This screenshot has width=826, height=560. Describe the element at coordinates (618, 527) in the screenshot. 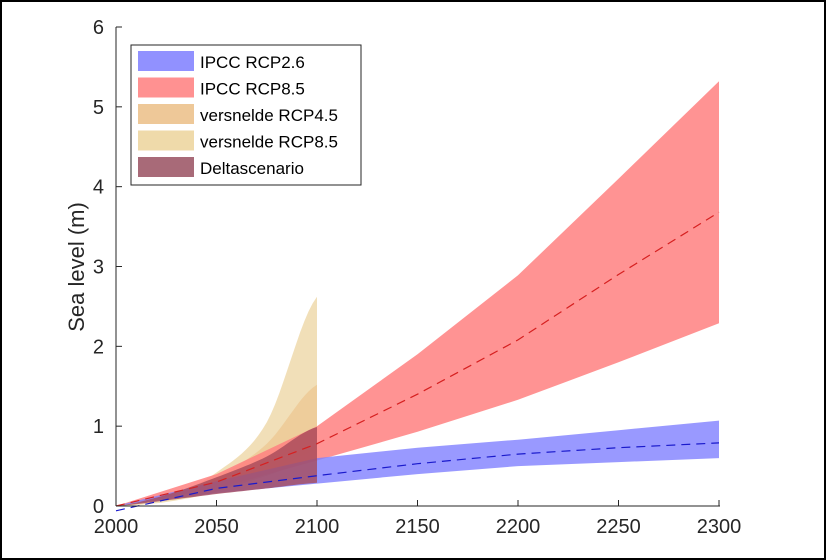

I see `x-tick-label: 2250` at that location.